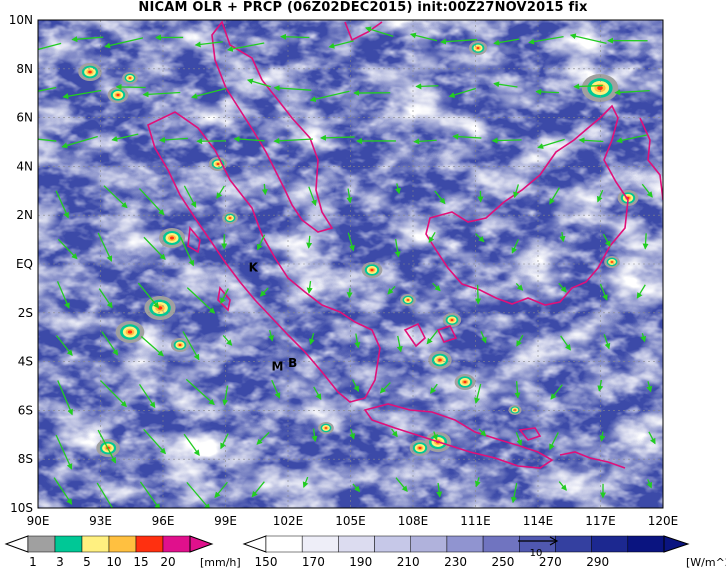  I want to click on olr-tick-label: 150, so click(266, 562).